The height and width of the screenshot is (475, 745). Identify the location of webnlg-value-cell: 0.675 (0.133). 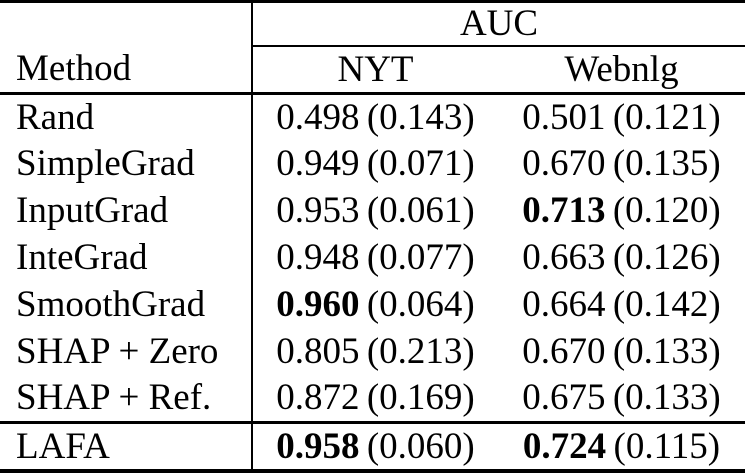
(621, 399).